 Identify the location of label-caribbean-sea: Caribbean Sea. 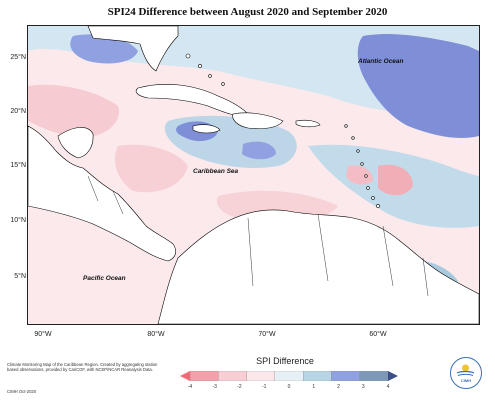
(216, 171).